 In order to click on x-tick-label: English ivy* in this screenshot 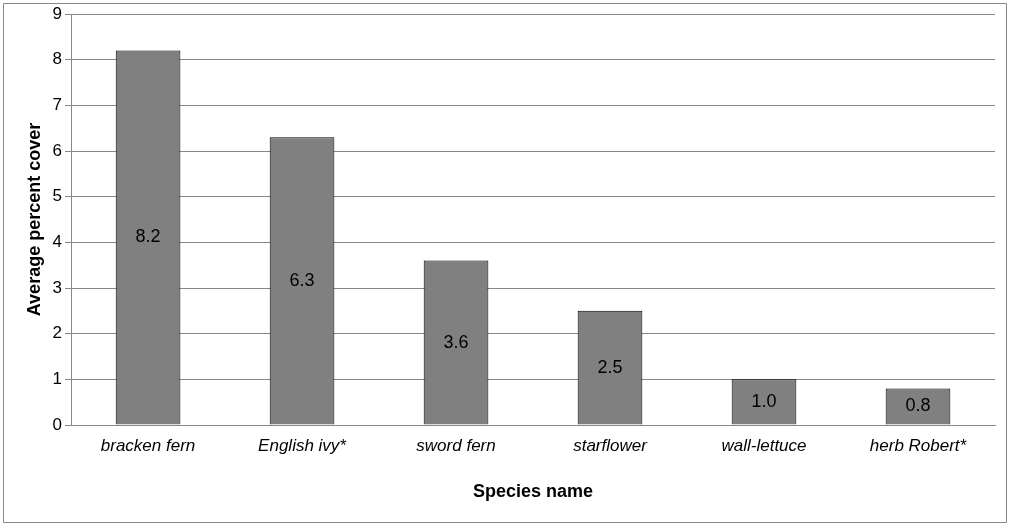, I will do `click(303, 445)`.